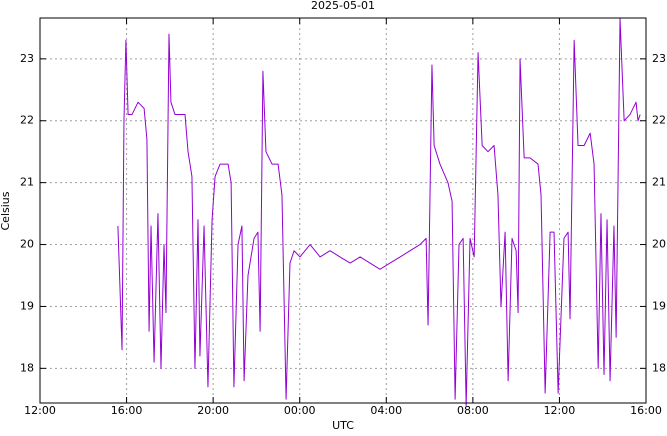 Image resolution: width=667 pixels, height=436 pixels. I want to click on x-tick-label: 08:00, so click(473, 410).